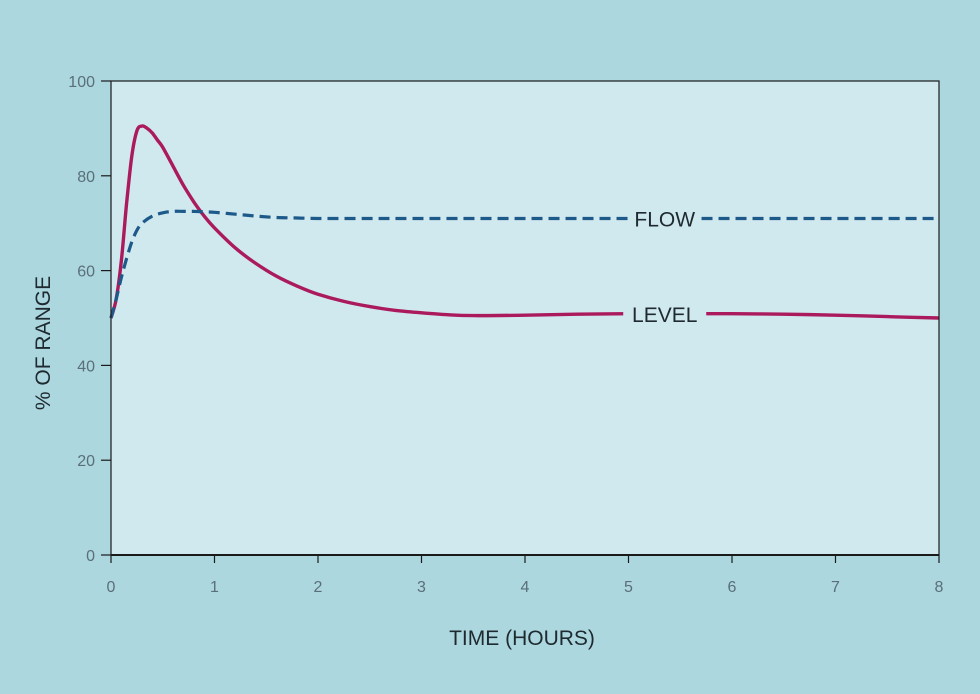 The height and width of the screenshot is (694, 980). I want to click on x-tick-label: 5, so click(628, 587).